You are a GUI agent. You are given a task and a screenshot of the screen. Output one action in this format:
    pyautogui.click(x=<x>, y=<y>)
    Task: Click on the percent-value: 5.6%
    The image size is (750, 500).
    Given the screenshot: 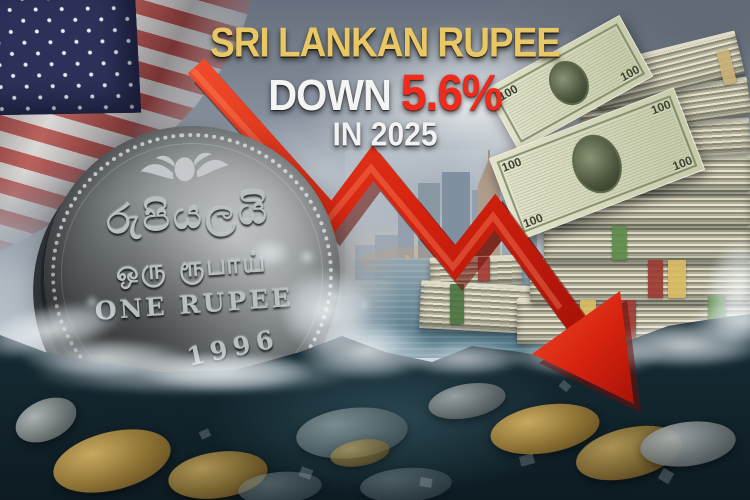 What is the action you would take?
    pyautogui.click(x=451, y=92)
    